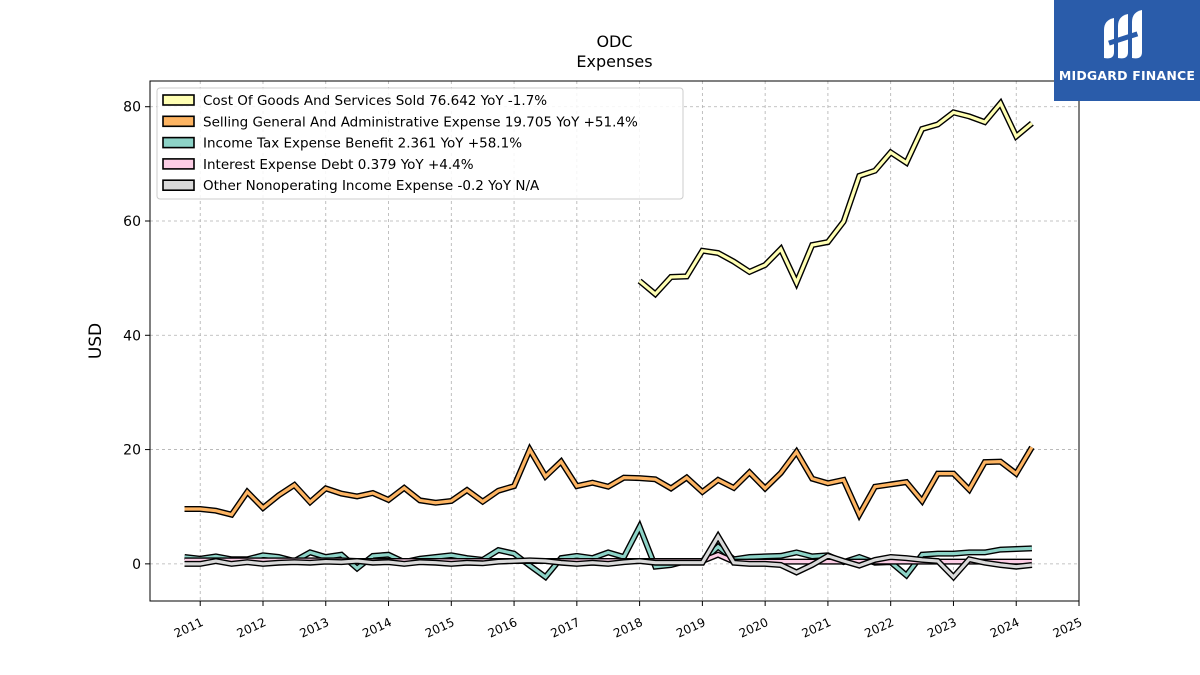 Image resolution: width=1200 pixels, height=675 pixels. I want to click on legend-frame, so click(420, 143).